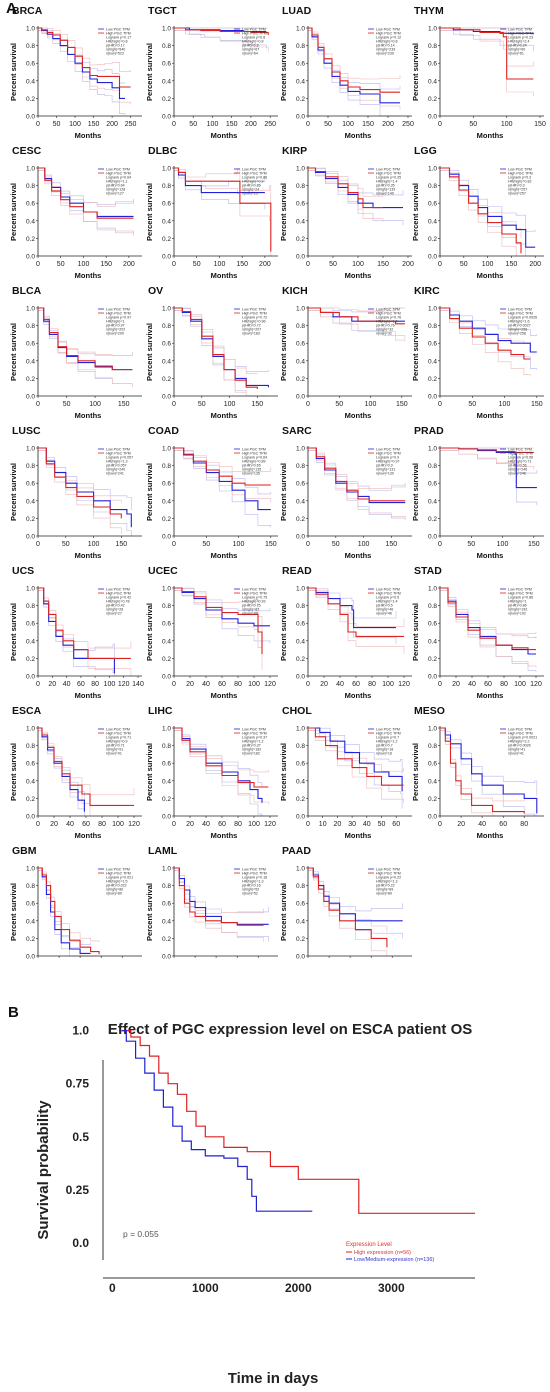  What do you see at coordinates (520, 598) in the screenshot?
I see `legend-line: Logrank p=0.86` at bounding box center [520, 598].